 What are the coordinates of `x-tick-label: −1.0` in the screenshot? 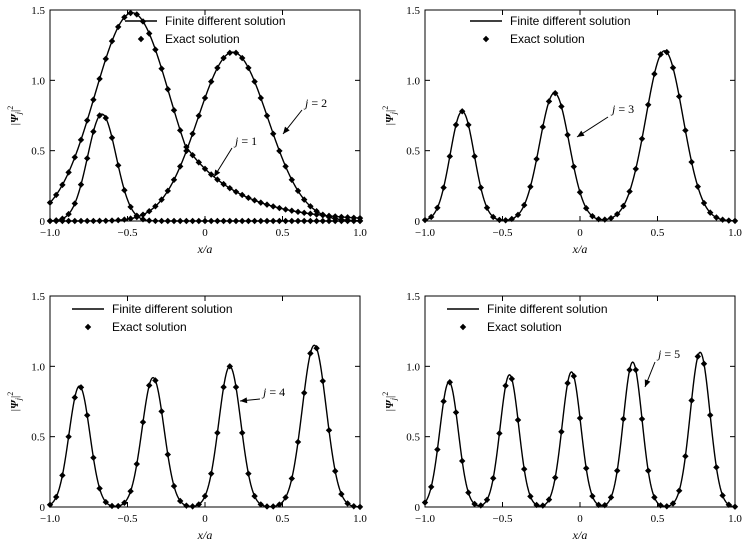 It's located at (425, 519).